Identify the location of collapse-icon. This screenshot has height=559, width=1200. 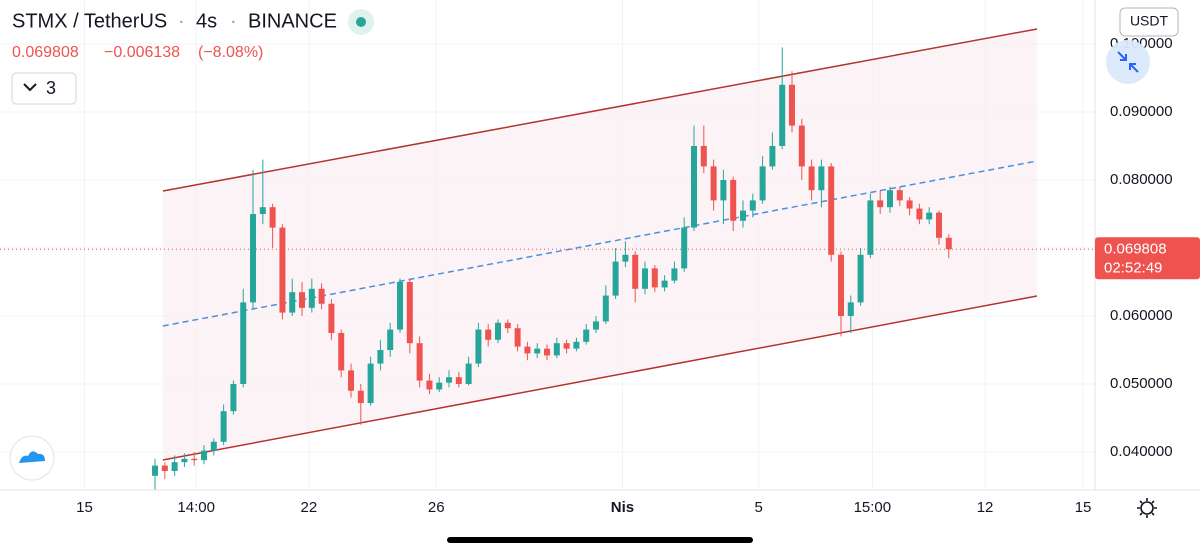
(1128, 62).